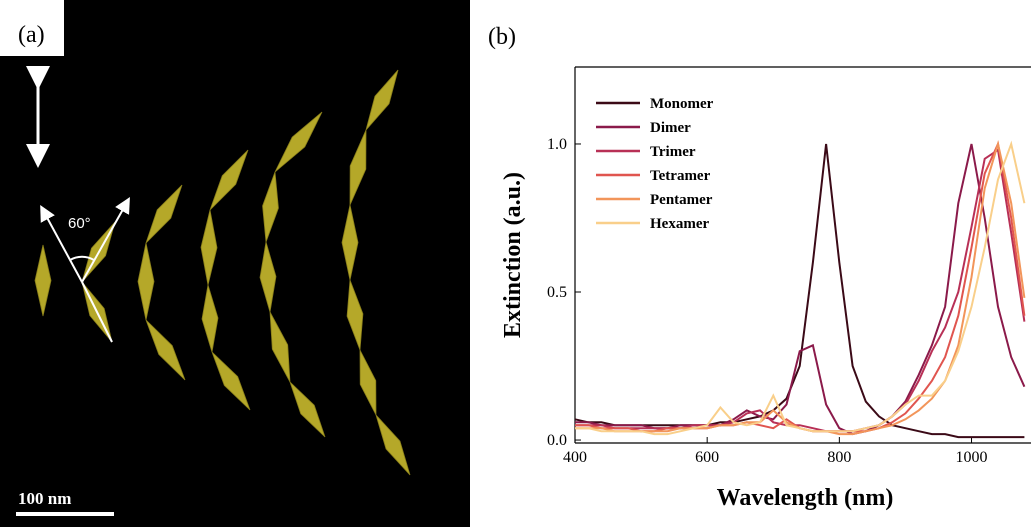 This screenshot has width=1032, height=527. I want to click on legend-label: Monomer, so click(682, 104).